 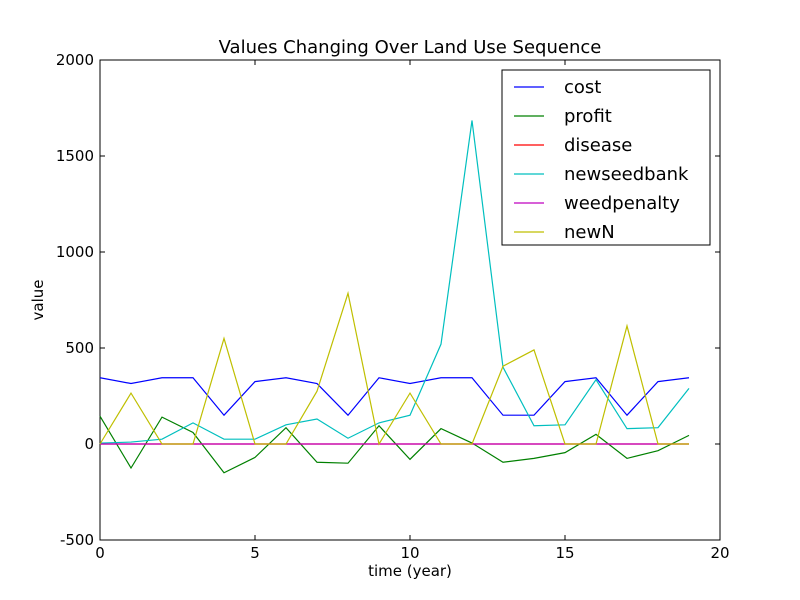 What do you see at coordinates (626, 174) in the screenshot?
I see `legend-label-newseedbank: newseedbank` at bounding box center [626, 174].